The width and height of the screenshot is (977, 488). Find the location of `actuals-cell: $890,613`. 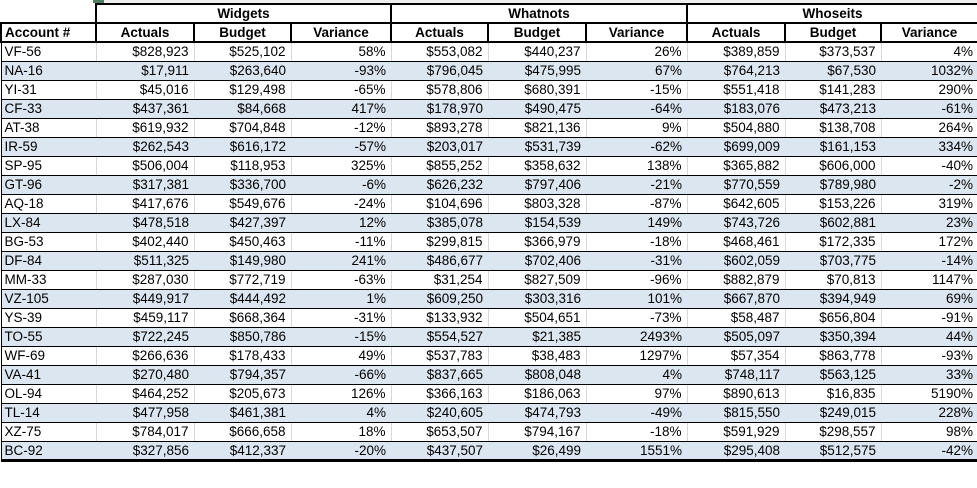

actuals-cell: $890,613 is located at coordinates (736, 394).